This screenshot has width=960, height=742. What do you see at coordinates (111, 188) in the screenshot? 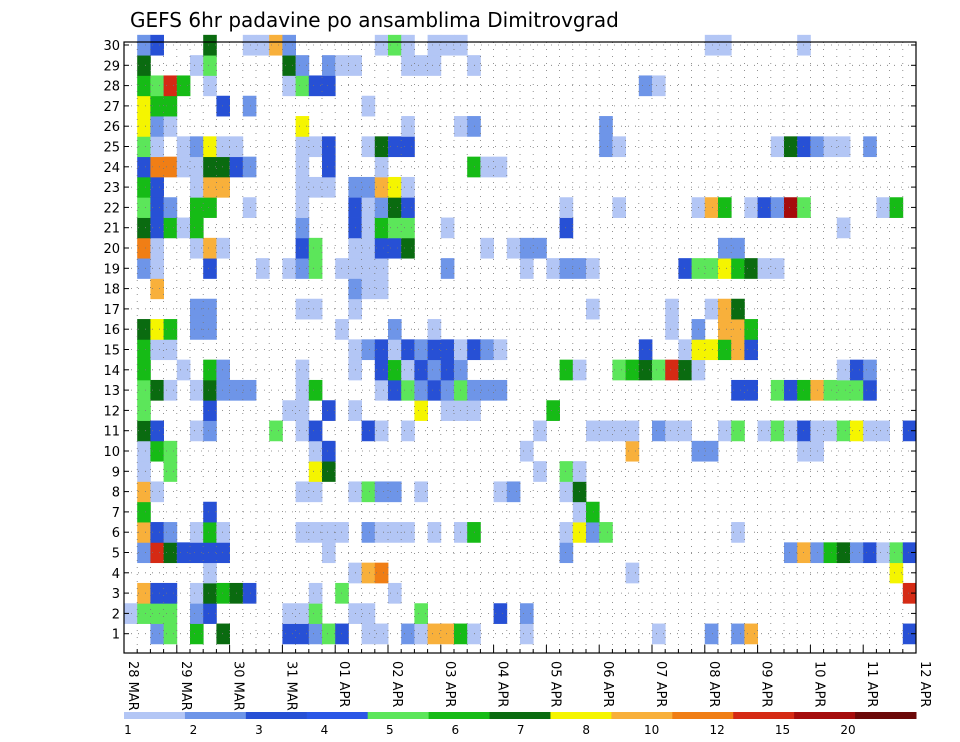
I see `y-tick-label: 23` at bounding box center [111, 188].